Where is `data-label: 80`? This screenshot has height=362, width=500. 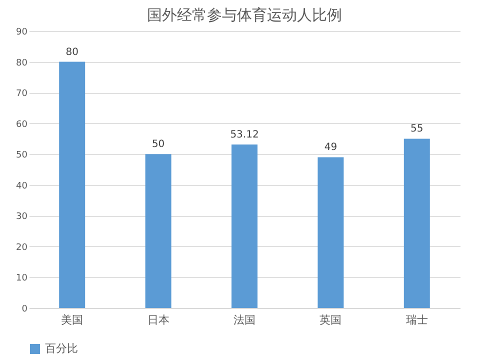
data-label: 80 is located at coordinates (72, 52).